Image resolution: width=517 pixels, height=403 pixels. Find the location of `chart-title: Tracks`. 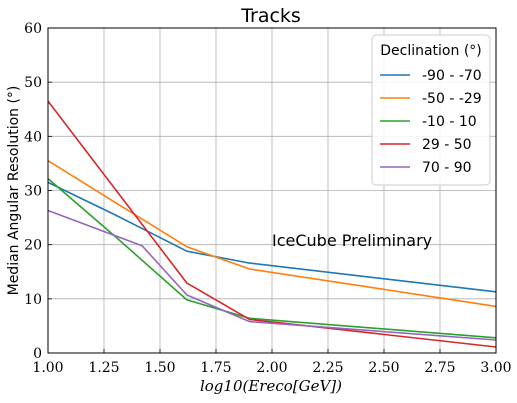

chart-title: Tracks is located at coordinates (270, 16).